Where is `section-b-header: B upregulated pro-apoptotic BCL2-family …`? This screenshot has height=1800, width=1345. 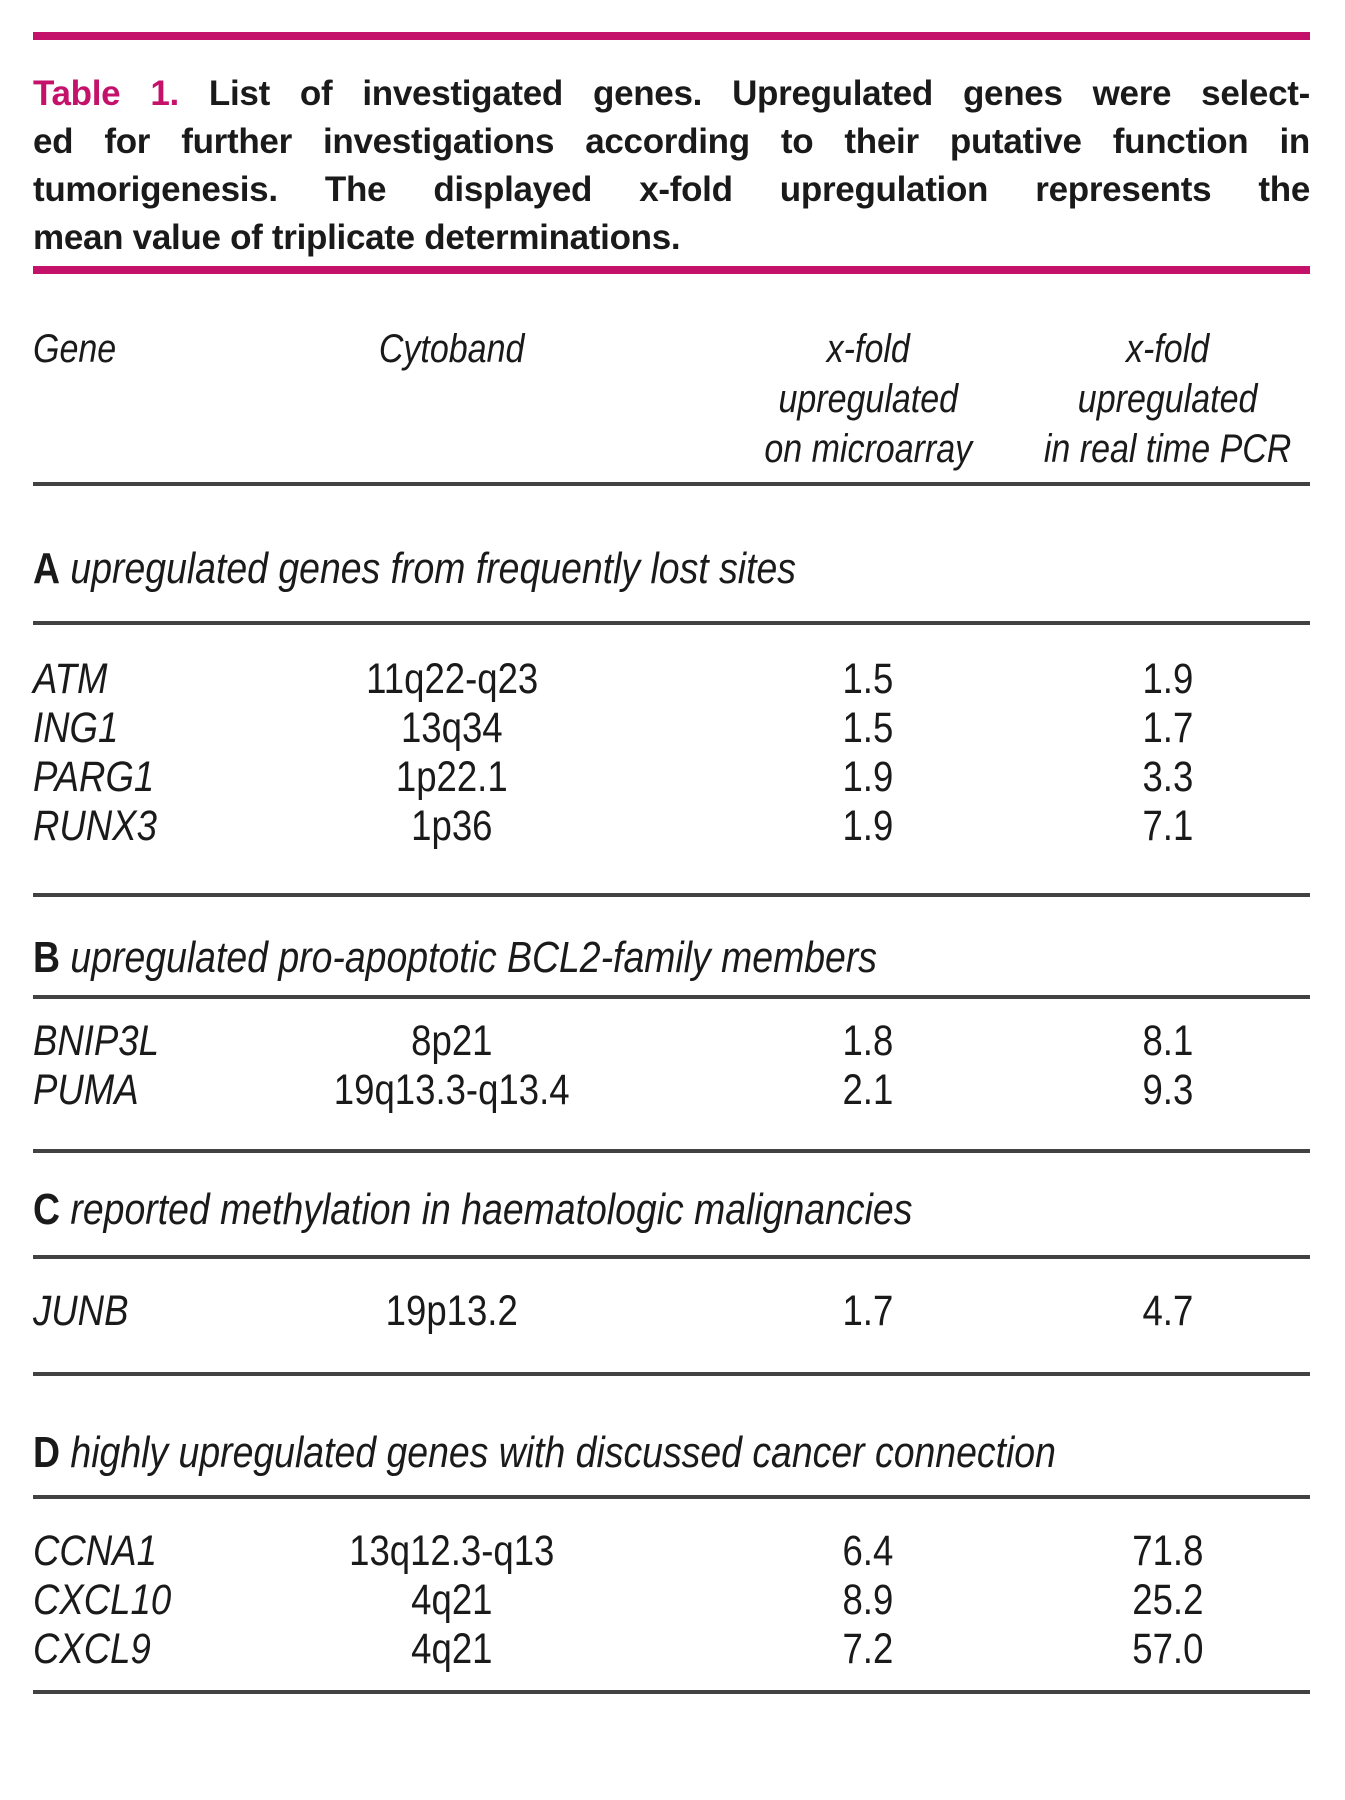 section-b-header: B upregulated pro-apoptotic BCL2-family … is located at coordinates (671, 958).